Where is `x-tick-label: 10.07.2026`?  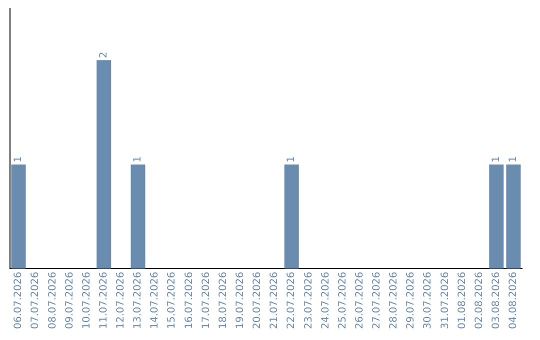
x-tick-label: 10.07.2026 is located at coordinates (86, 301).